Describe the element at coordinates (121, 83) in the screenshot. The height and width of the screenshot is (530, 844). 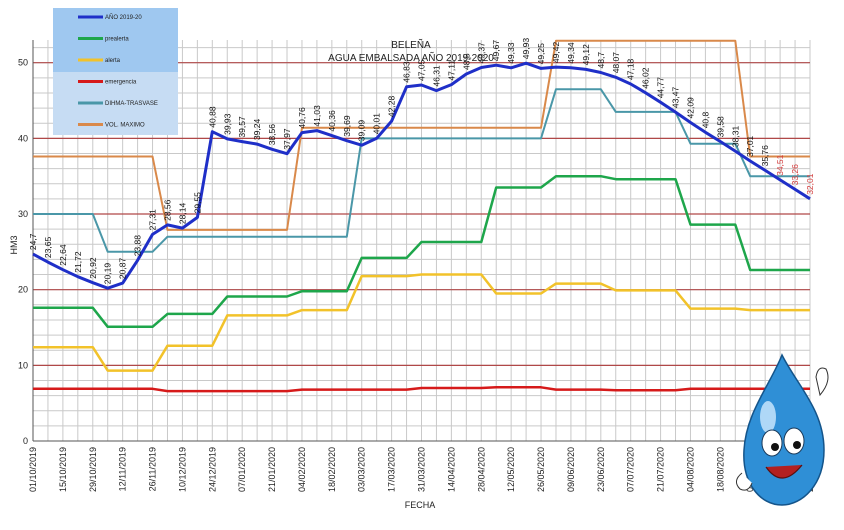
I see `legend-entry: emergencia` at that location.